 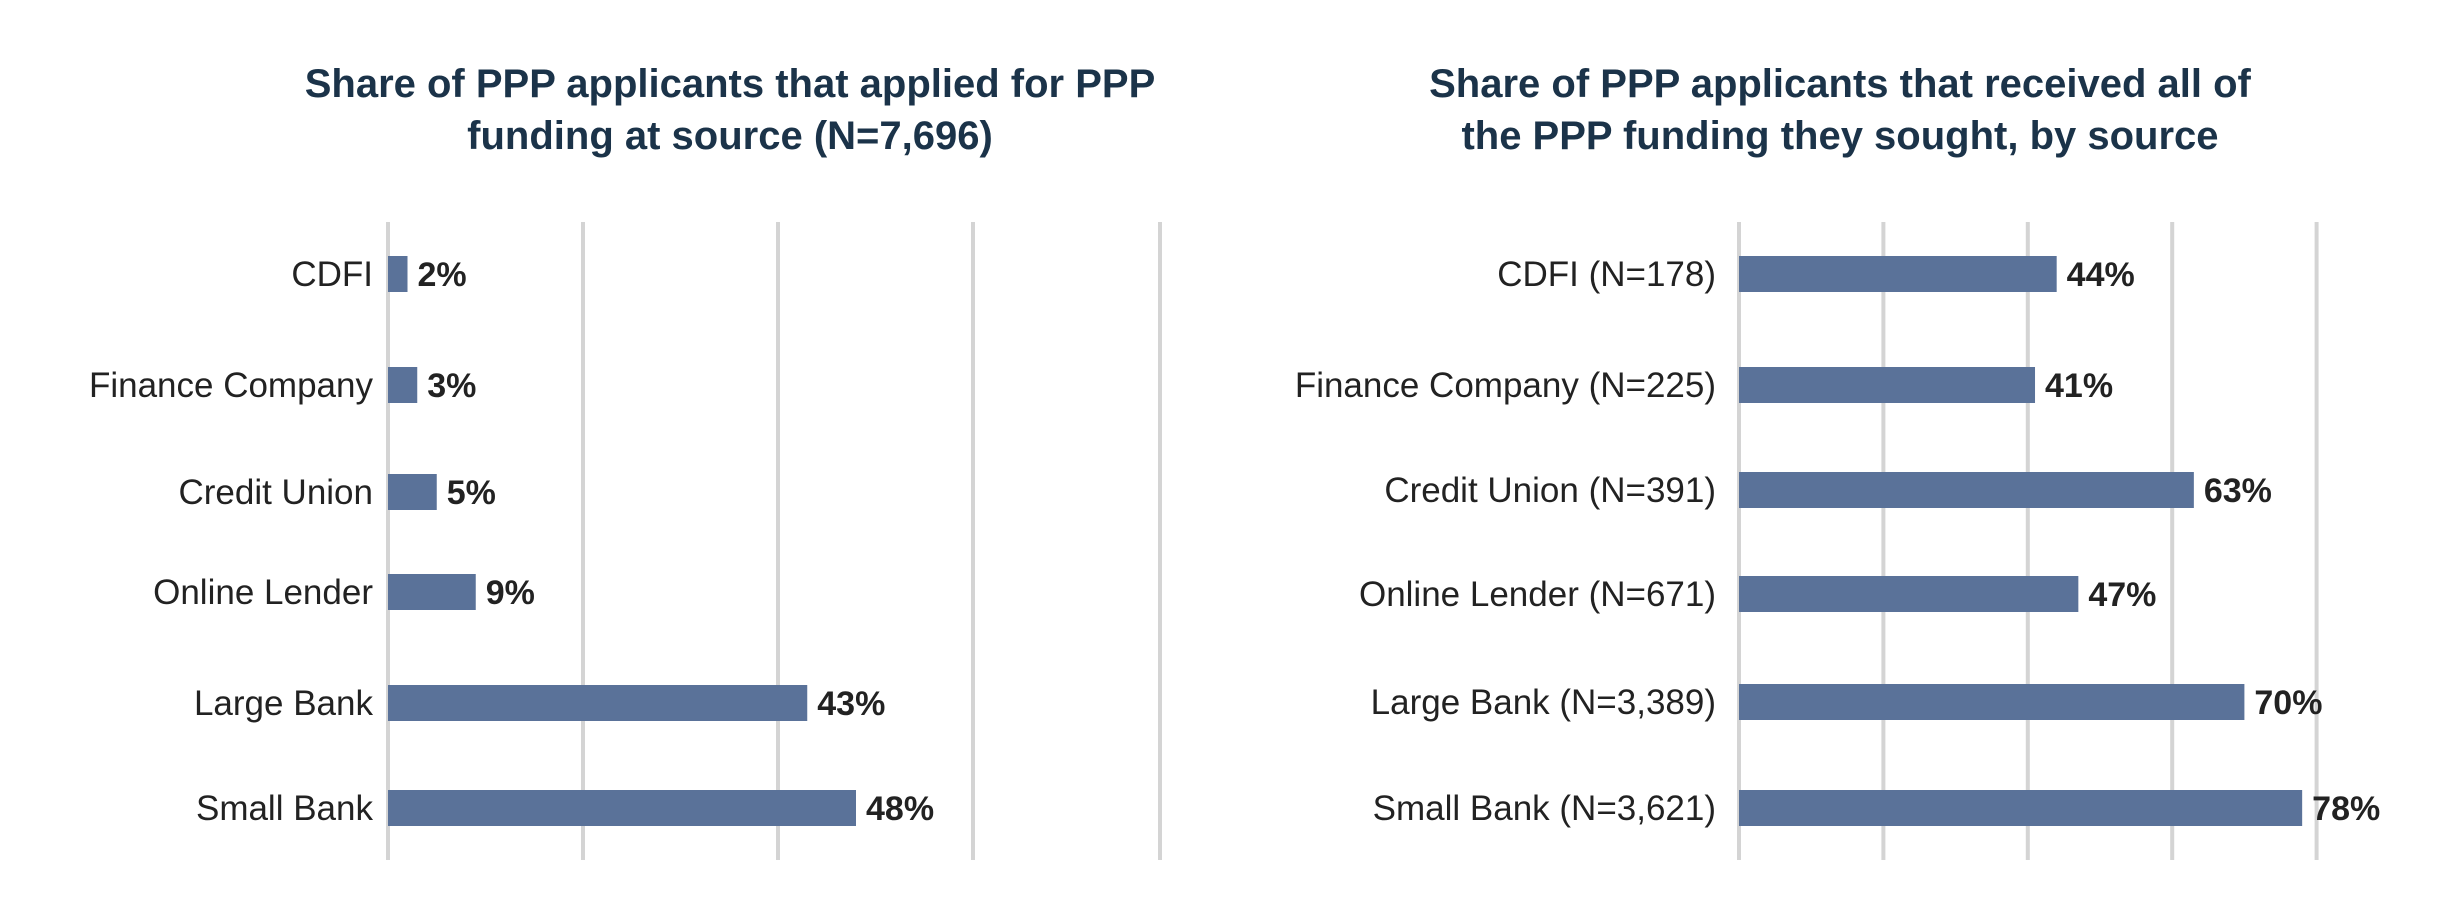 What do you see at coordinates (1537, 594) in the screenshot?
I see `category-label-received-3: Online Lender (N=671)` at bounding box center [1537, 594].